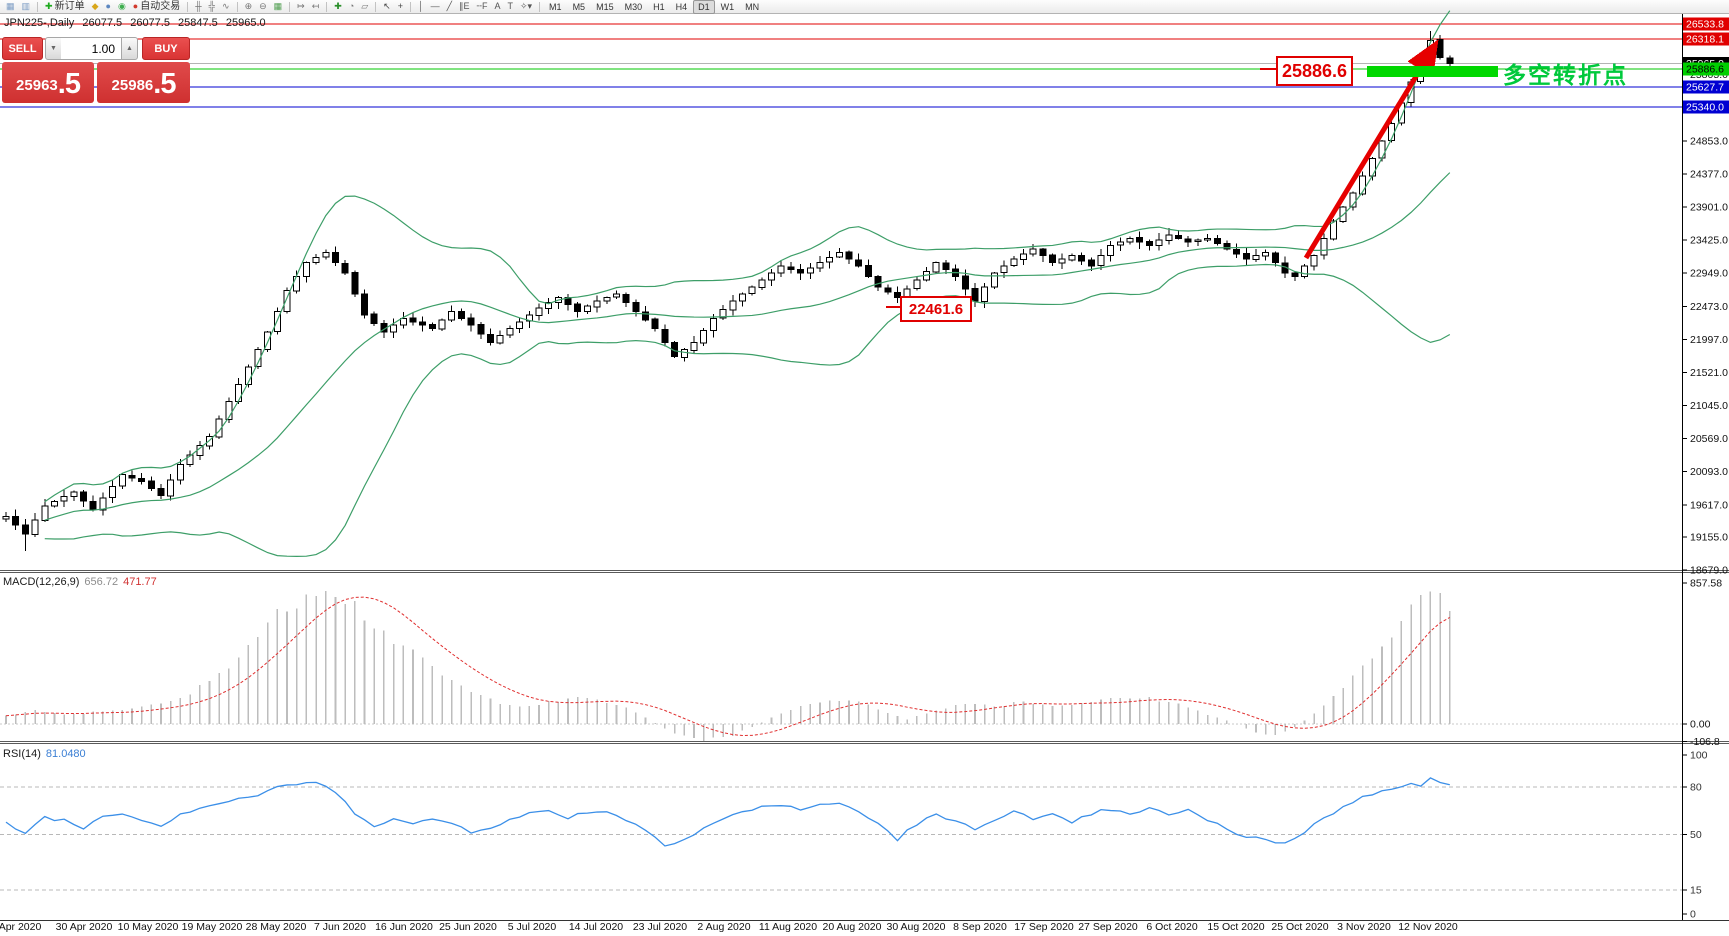  What do you see at coordinates (659, 6) in the screenshot?
I see `timeframe-H1-button: H1` at bounding box center [659, 6].